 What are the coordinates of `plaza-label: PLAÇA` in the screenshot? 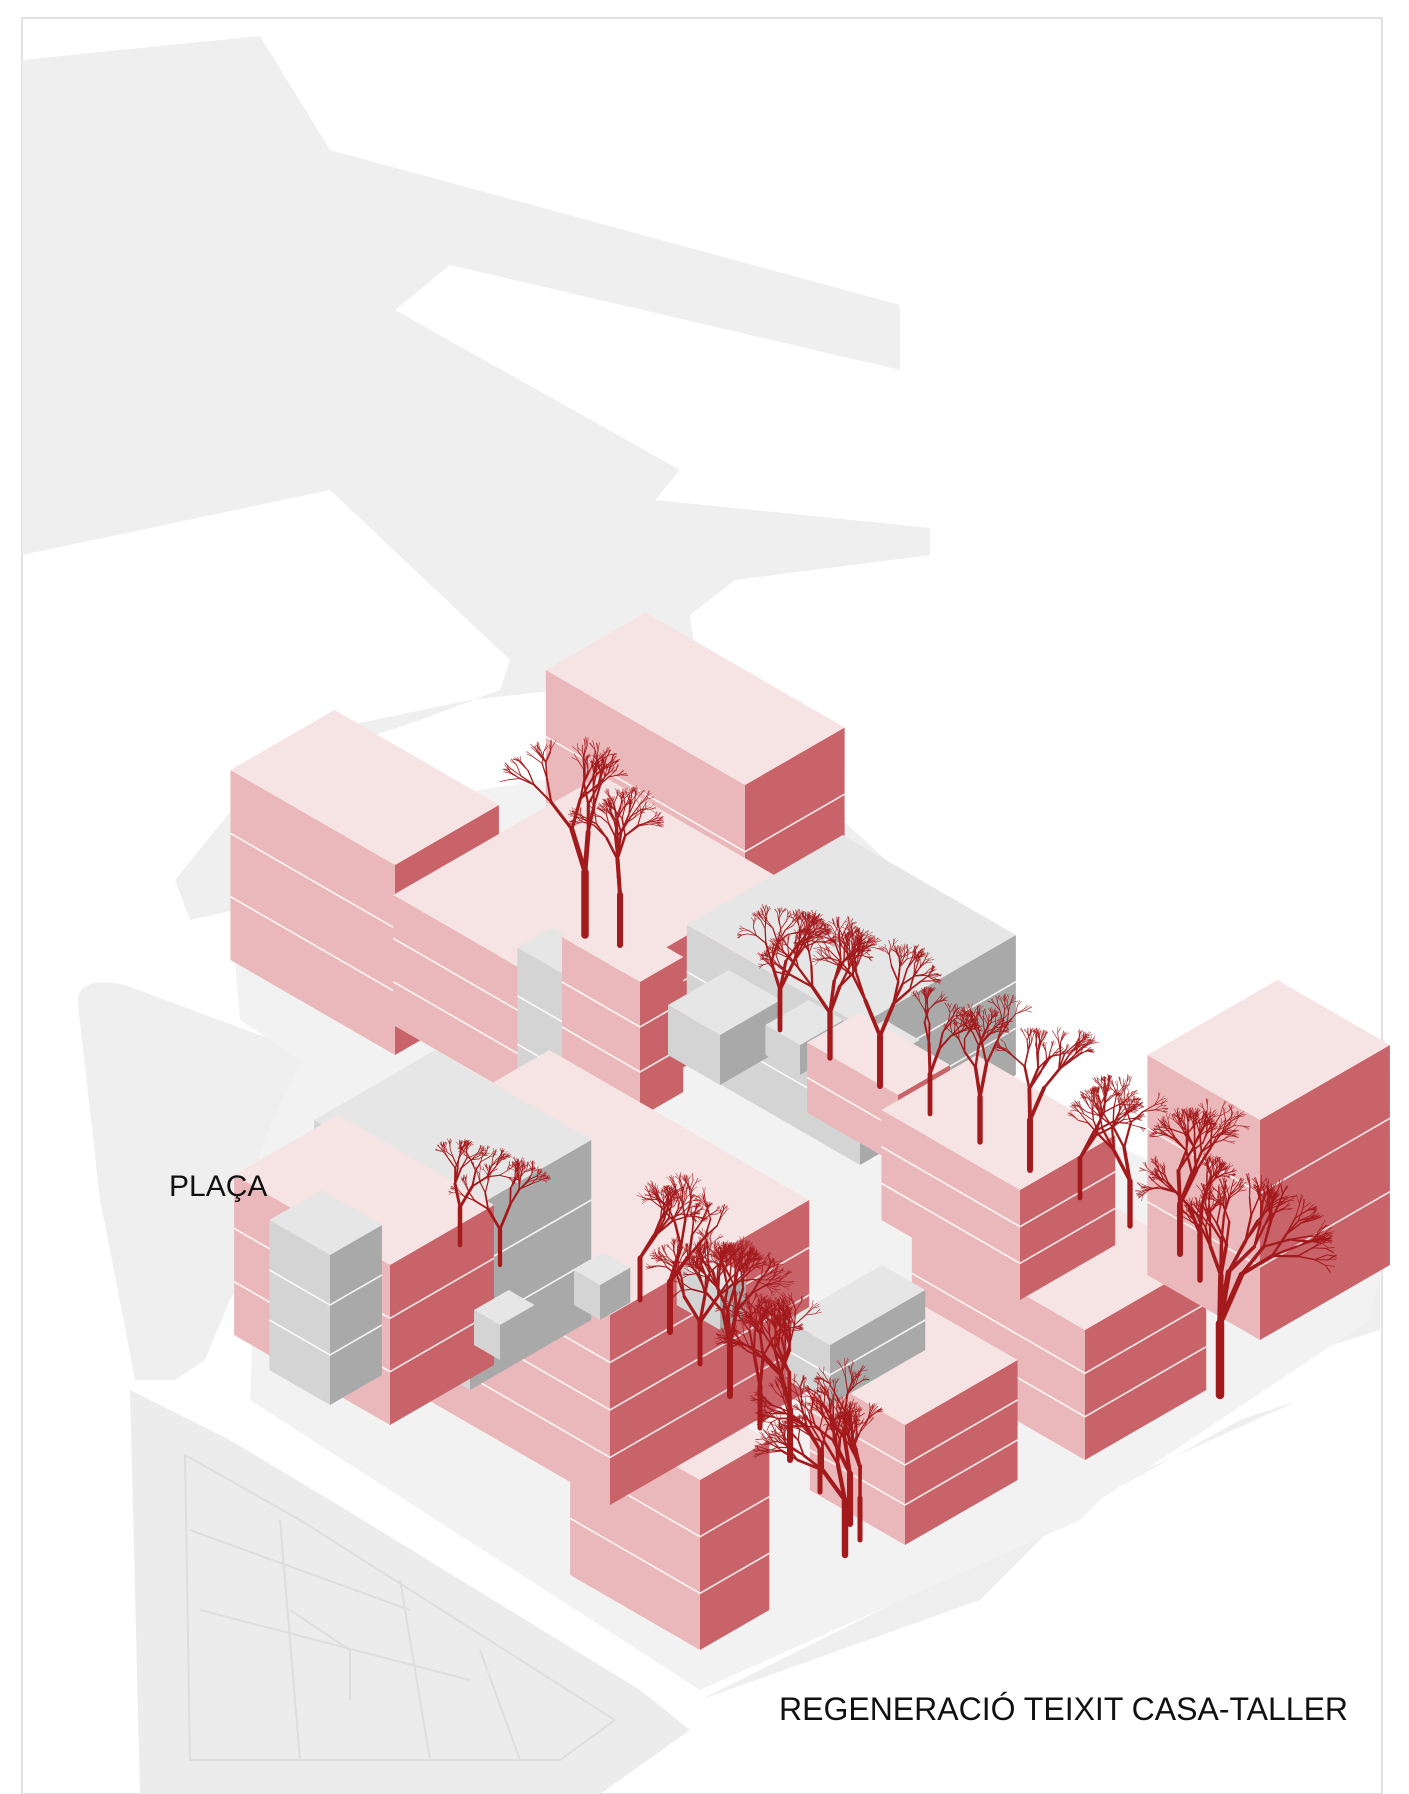 It's located at (218, 1186).